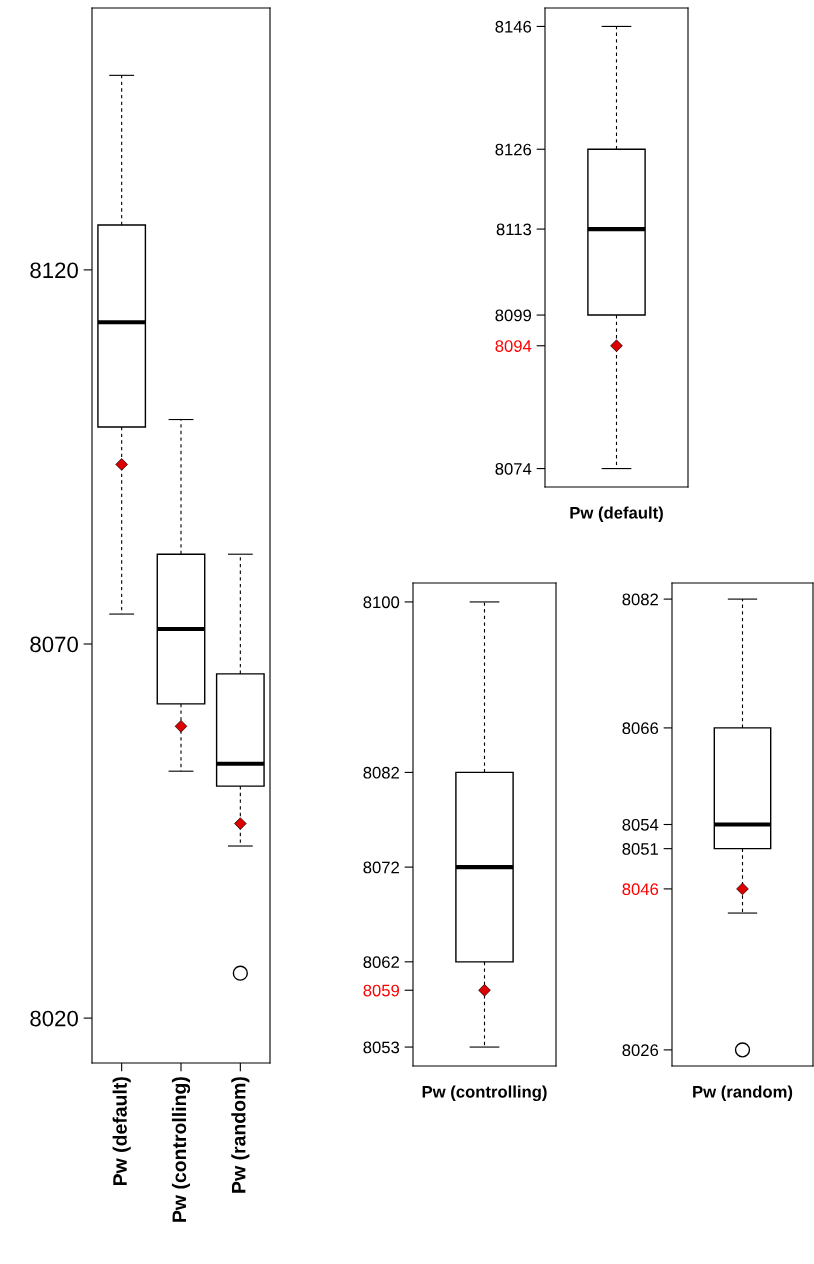 The width and height of the screenshot is (814, 1264). I want to click on y-tick-label: 8054, so click(640, 824).